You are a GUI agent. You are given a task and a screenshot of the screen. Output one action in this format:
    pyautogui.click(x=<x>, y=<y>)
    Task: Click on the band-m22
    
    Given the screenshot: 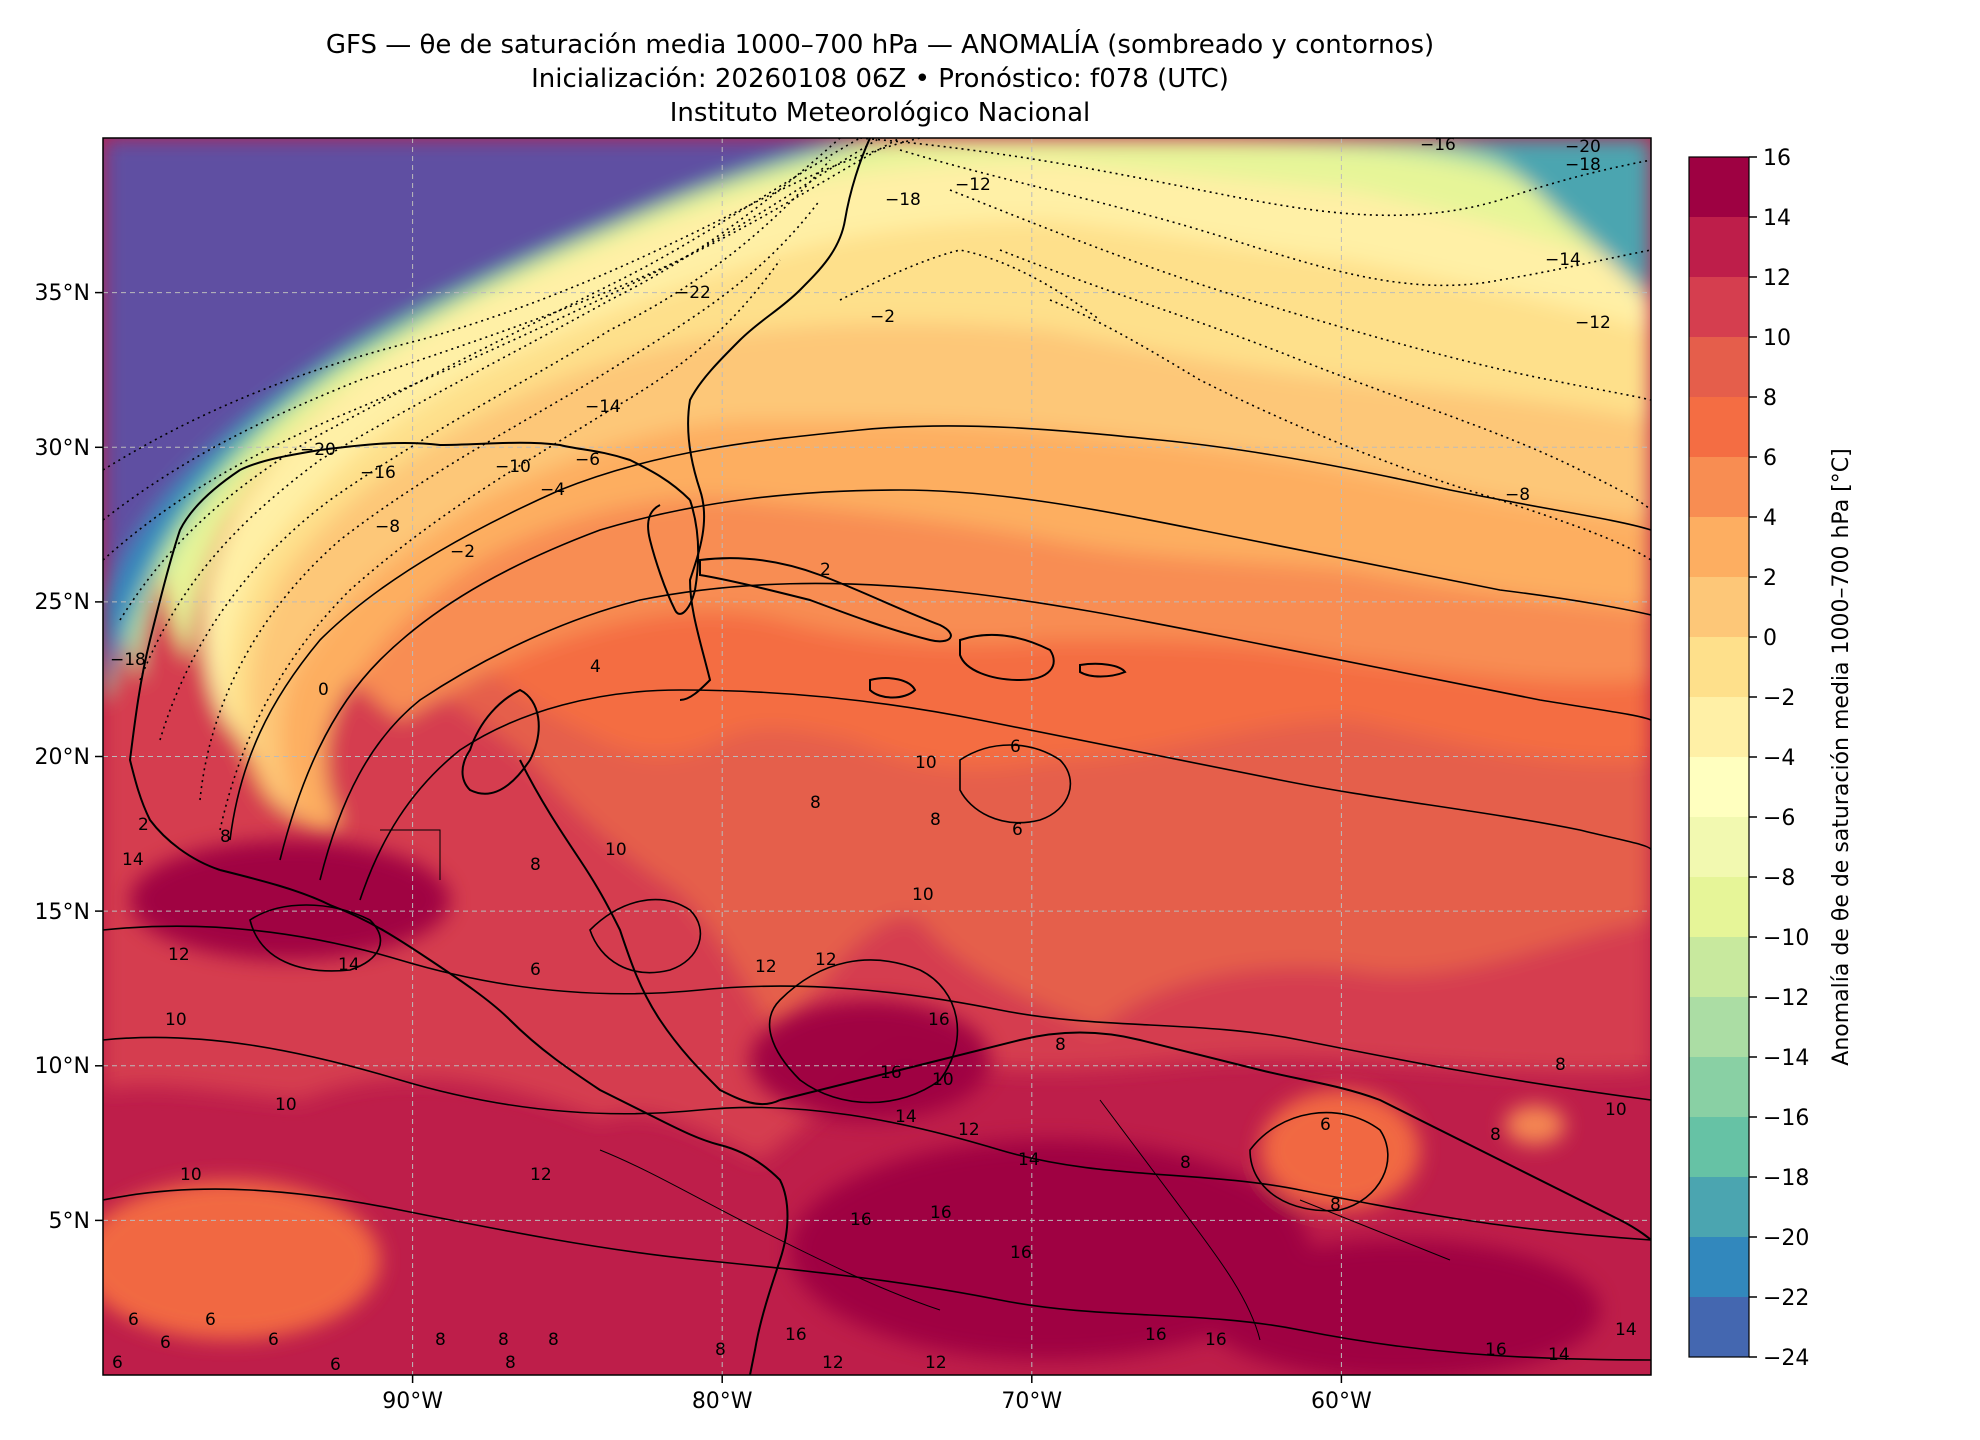 What is the action you would take?
    pyautogui.click(x=471, y=369)
    